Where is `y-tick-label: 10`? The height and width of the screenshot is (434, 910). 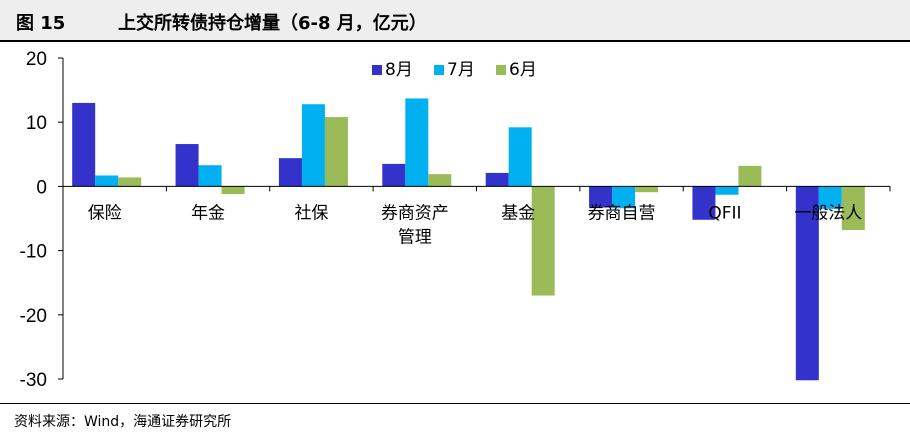
y-tick-label: 10 is located at coordinates (36, 123).